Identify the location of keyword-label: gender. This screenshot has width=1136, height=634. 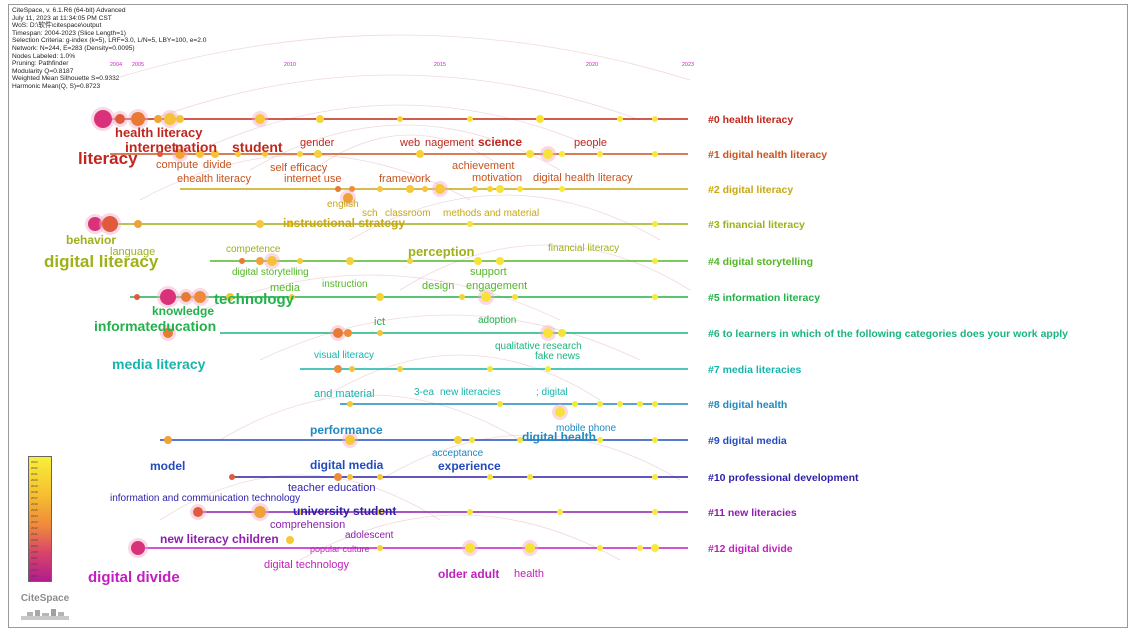
(317, 143).